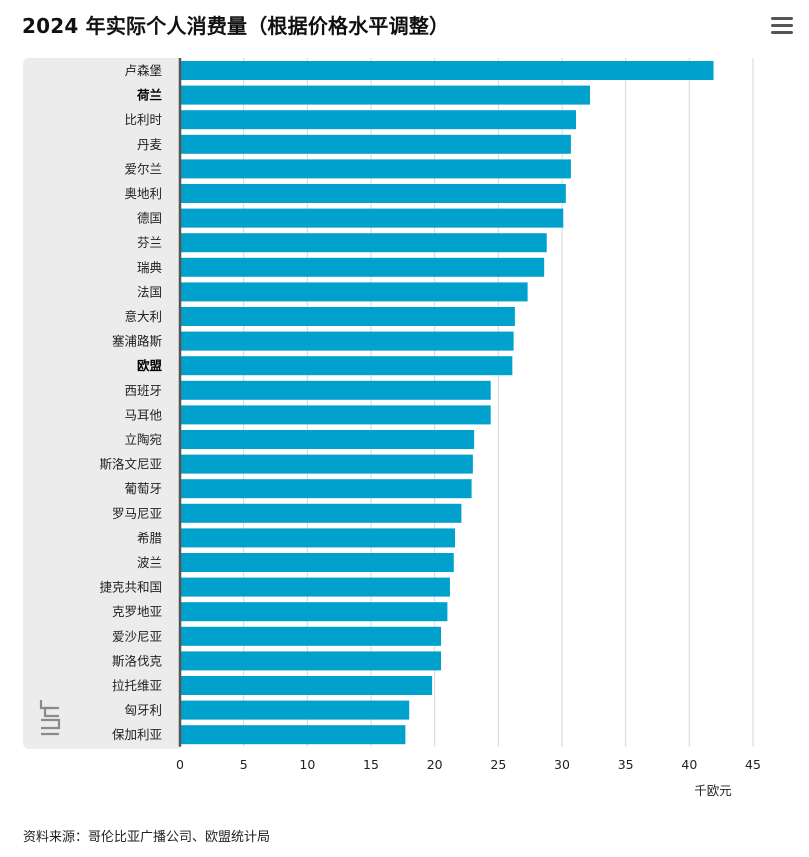  Describe the element at coordinates (137, 611) in the screenshot. I see `category-label: 克罗地亚` at that location.